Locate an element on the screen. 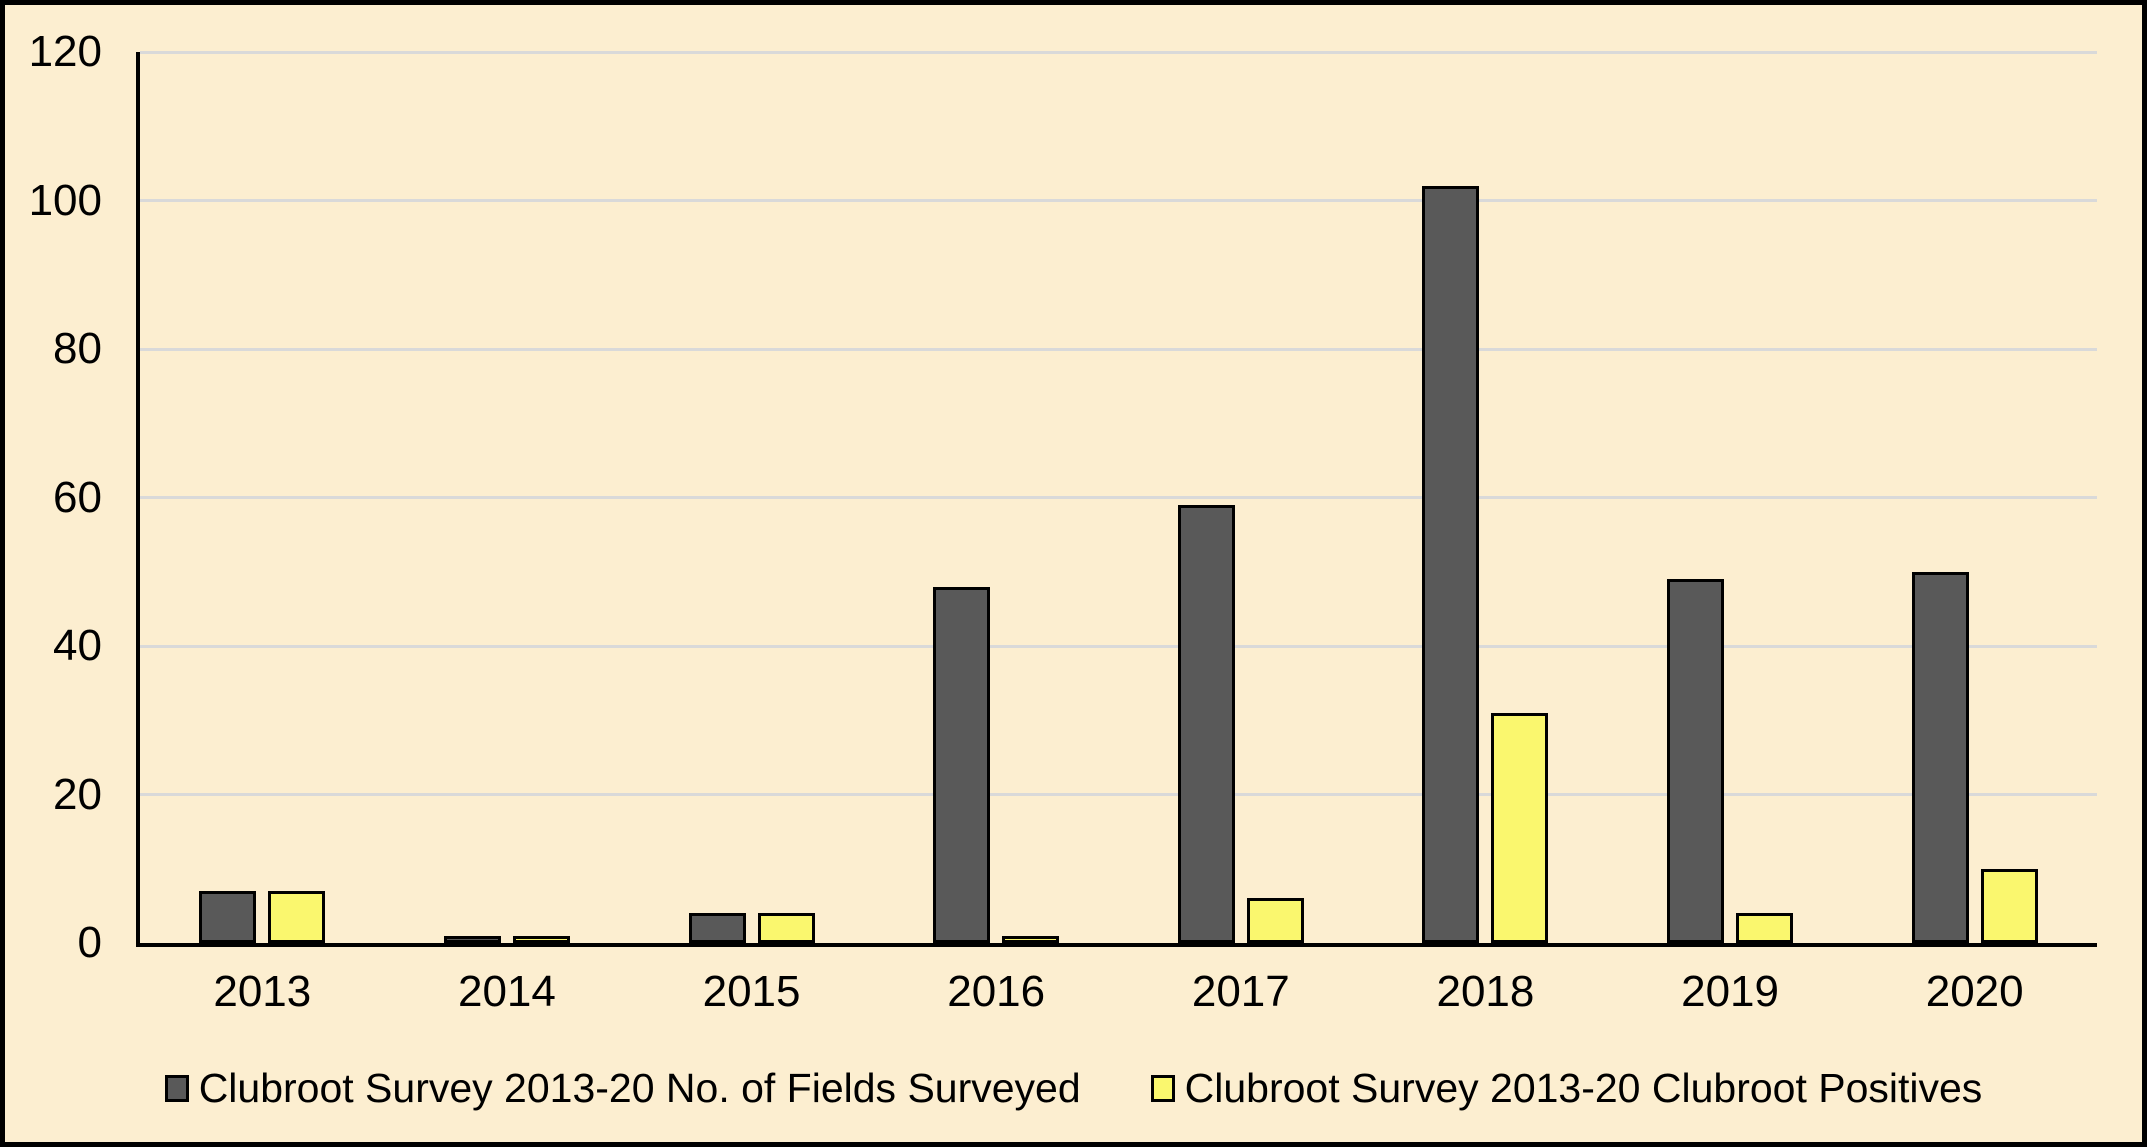 Image resolution: width=2147 pixels, height=1147 pixels. bar-series0-2017 is located at coordinates (1206, 723).